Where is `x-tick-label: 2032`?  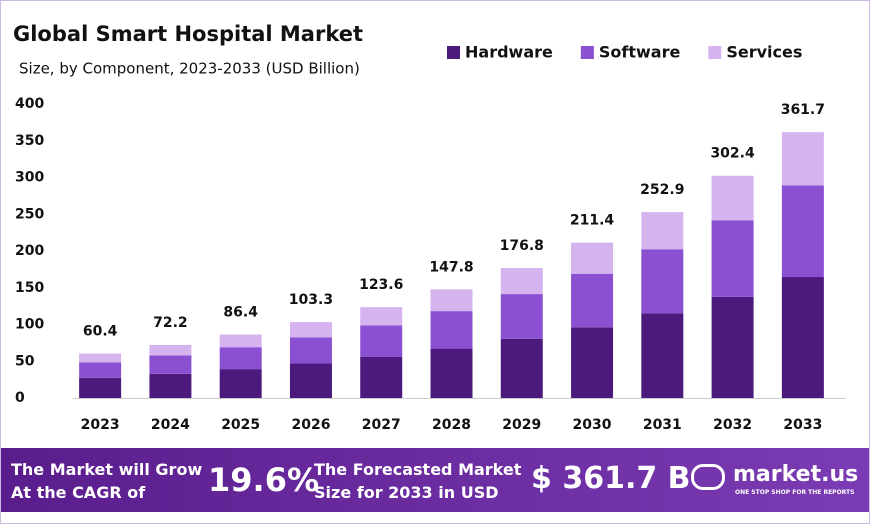
x-tick-label: 2032 is located at coordinates (732, 425).